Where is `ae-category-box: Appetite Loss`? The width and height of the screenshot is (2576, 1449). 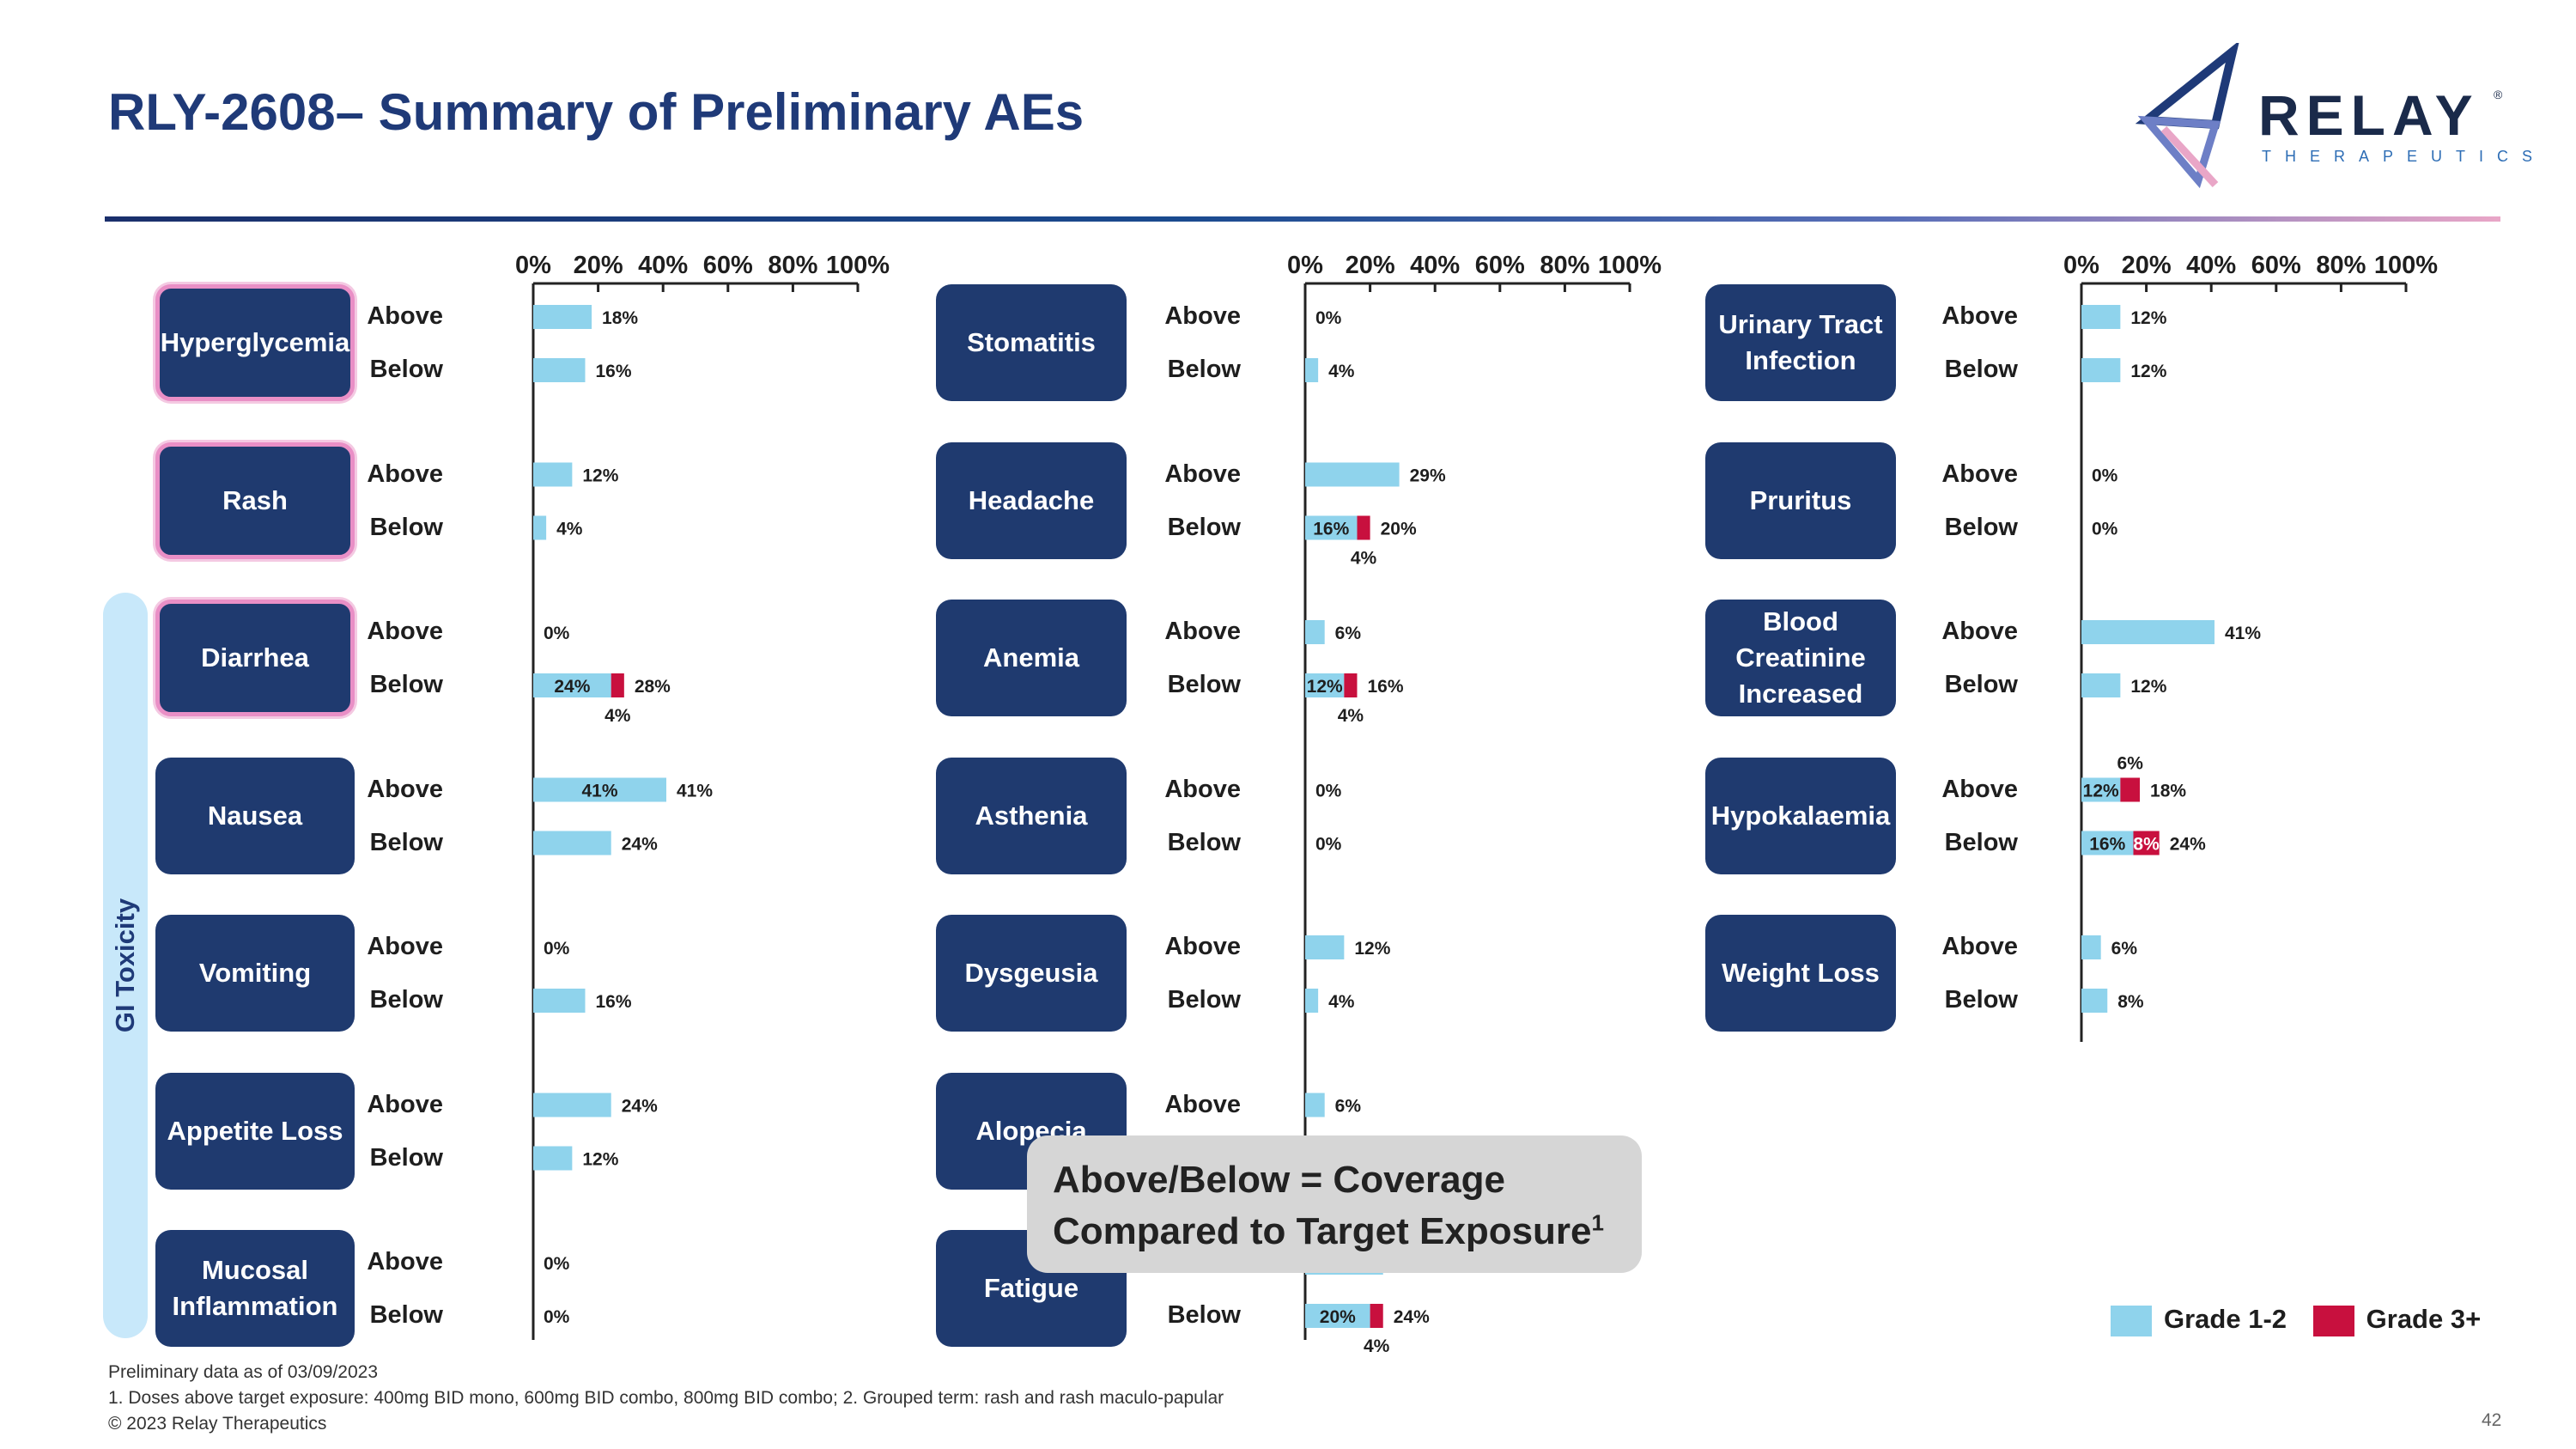
ae-category-box: Appetite Loss is located at coordinates (255, 1131).